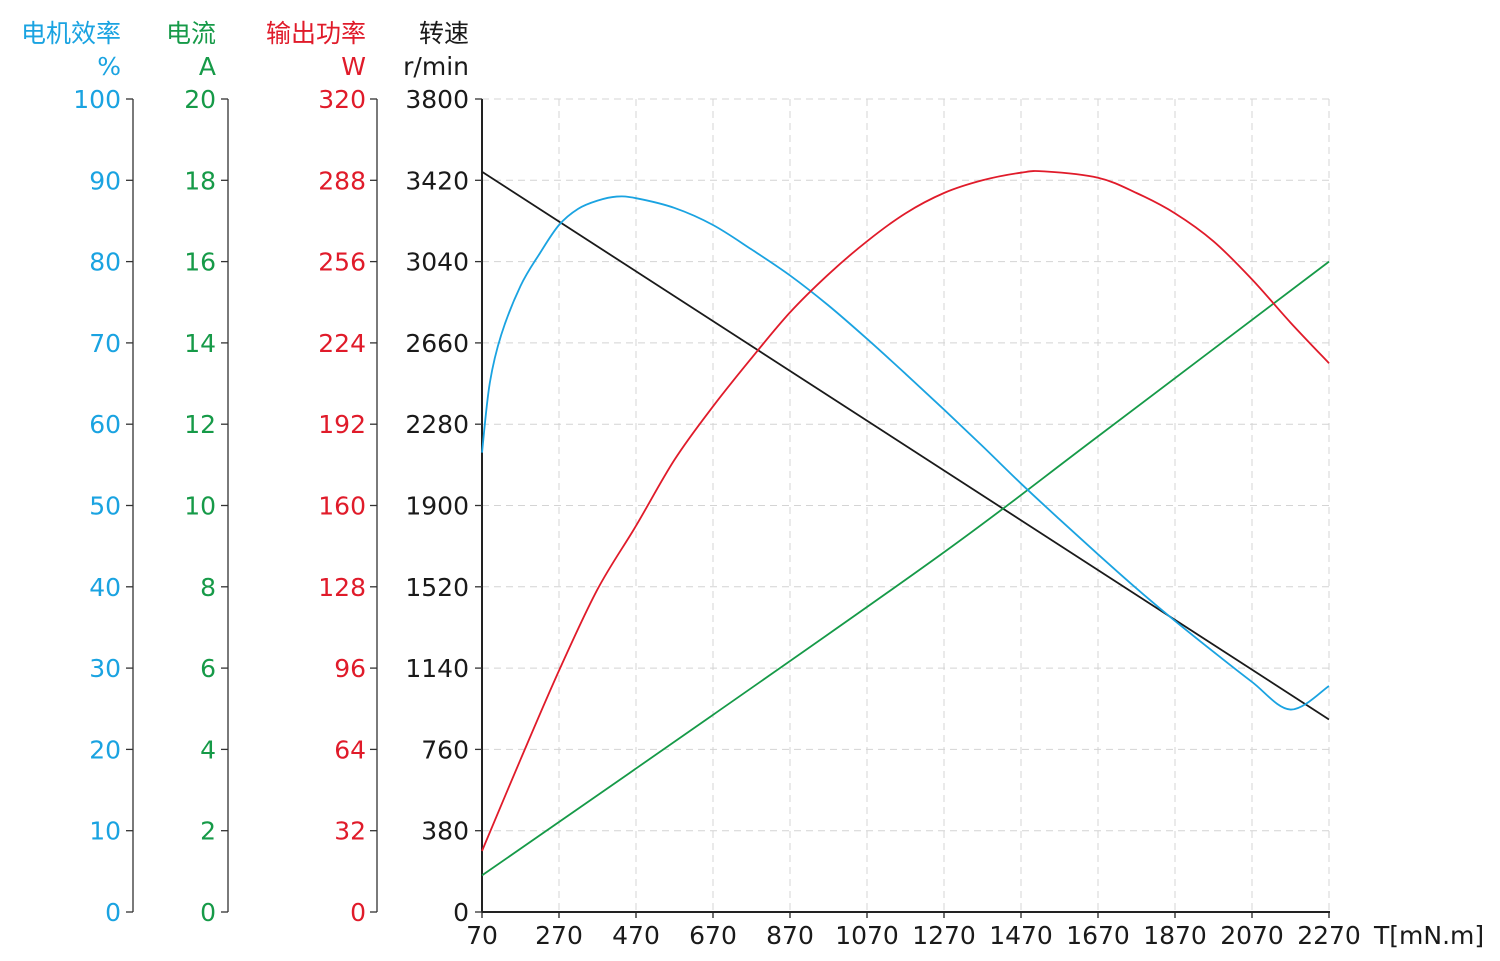  I want to click on power-axis-title: 输出功率, so click(316, 33).